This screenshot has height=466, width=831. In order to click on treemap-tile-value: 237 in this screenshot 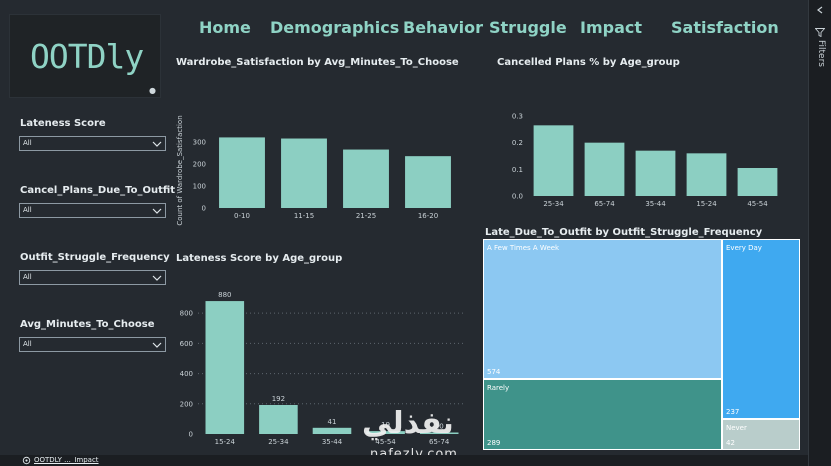, I will do `click(733, 412)`.